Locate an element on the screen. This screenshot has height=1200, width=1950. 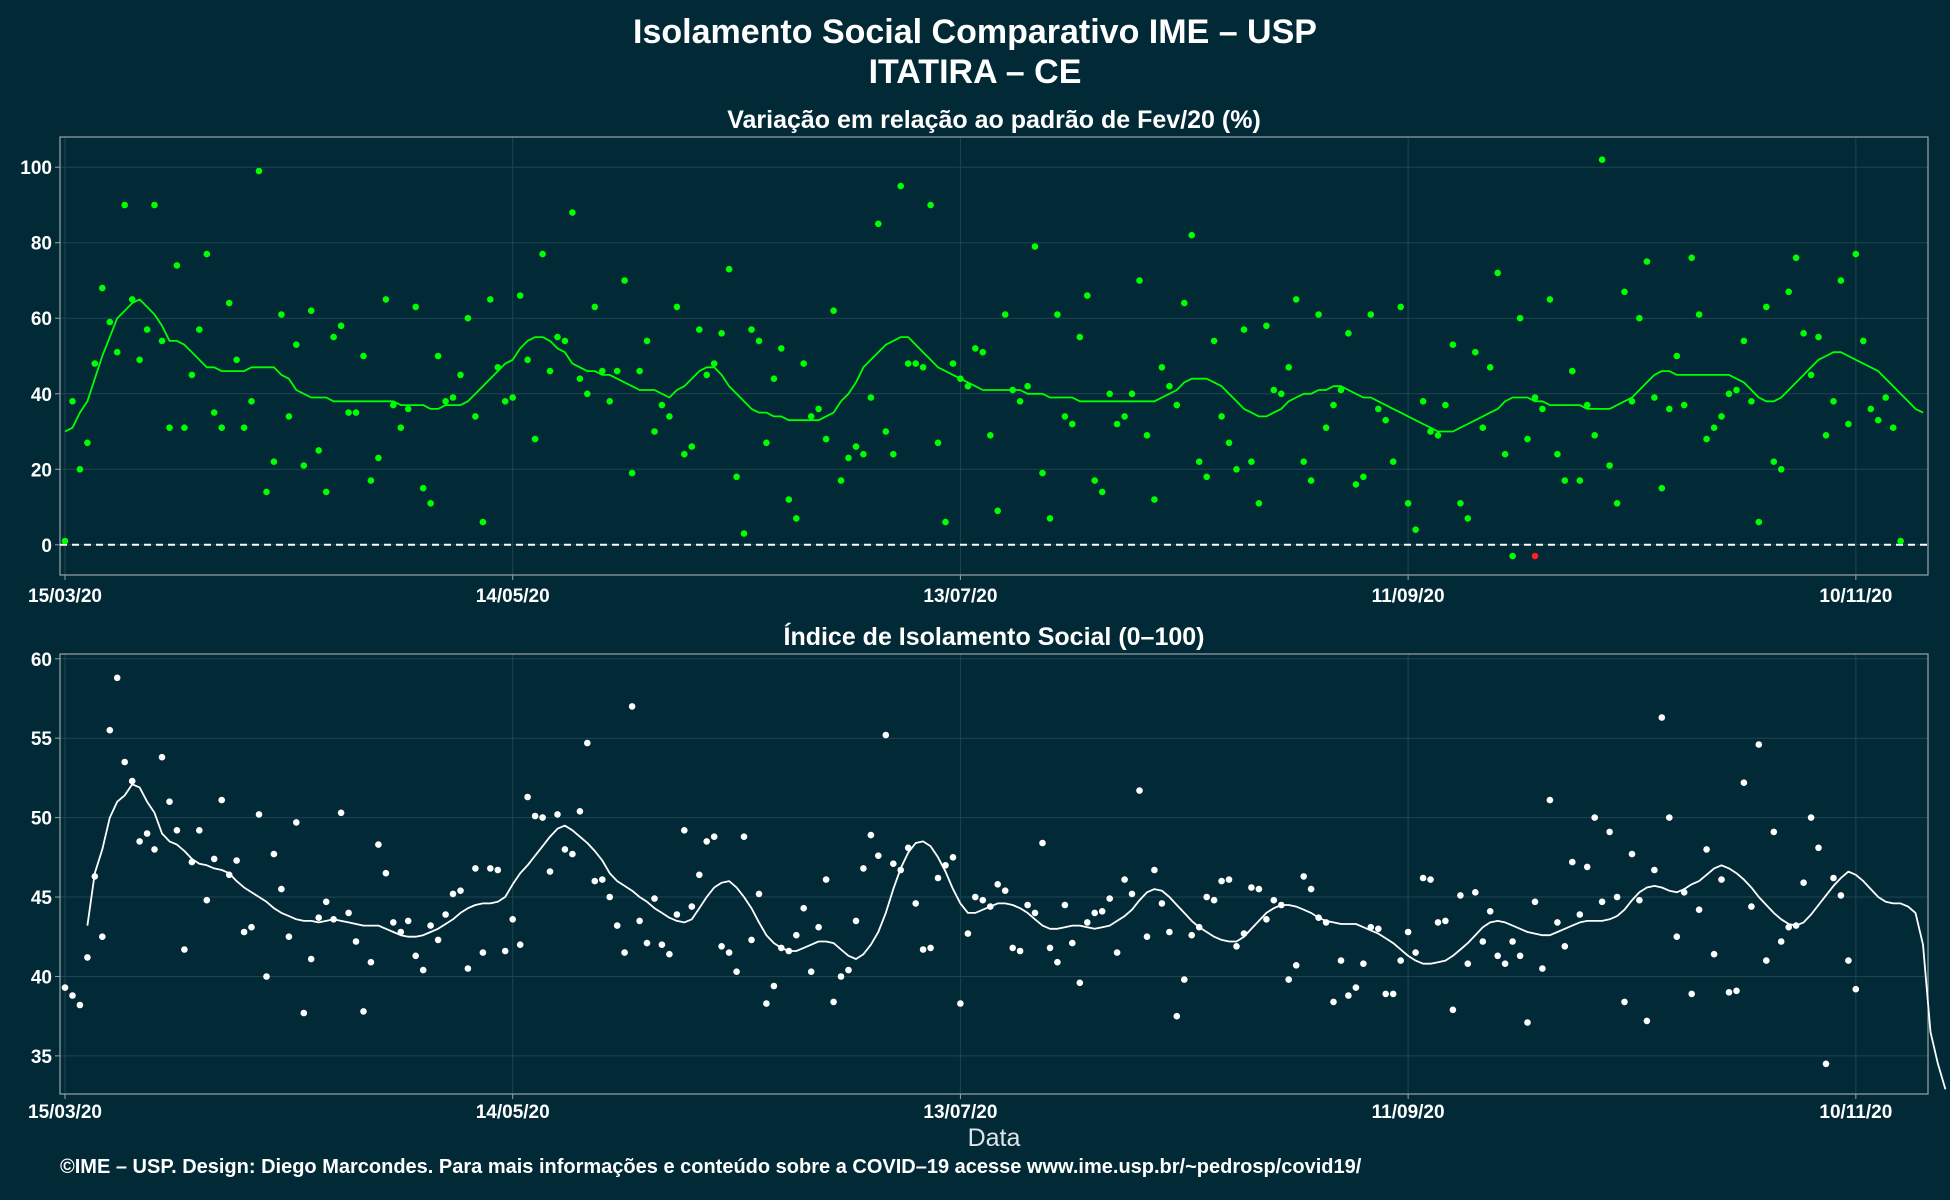
x-tick-label: 10/11/20 is located at coordinates (1855, 596).